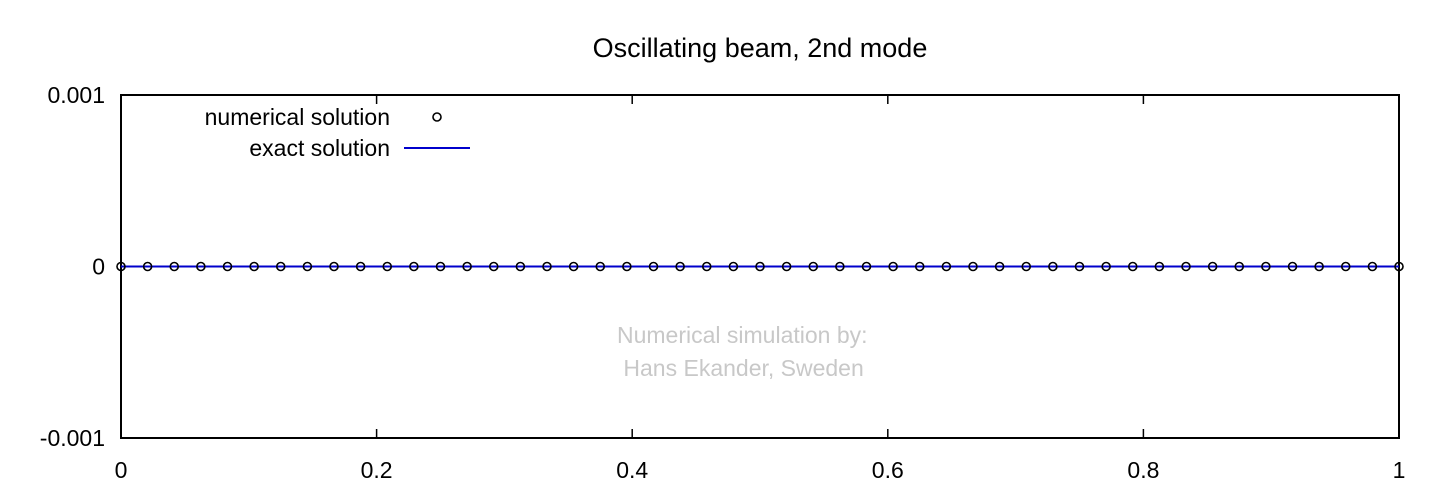 The image size is (1443, 503). Describe the element at coordinates (760, 48) in the screenshot. I see `chart-title: Oscillating beam, 2nd mode` at that location.